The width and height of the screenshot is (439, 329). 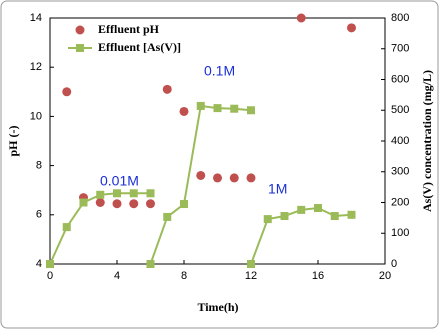 I want to click on y-tick-label: 14, so click(x=36, y=18).